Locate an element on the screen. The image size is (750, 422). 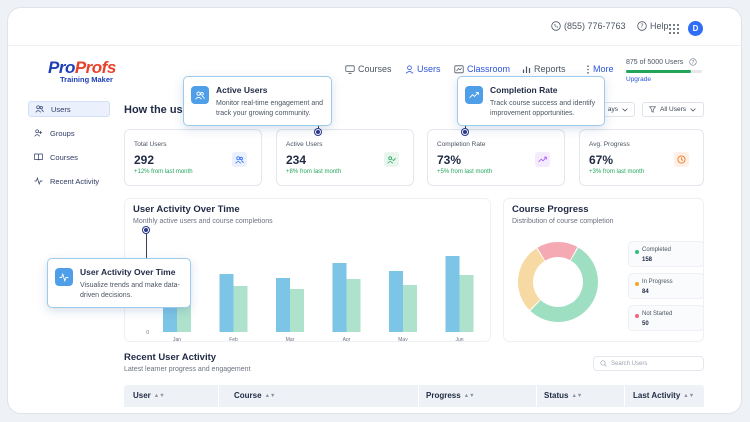
x-tick-label: Jun is located at coordinates (459, 339).